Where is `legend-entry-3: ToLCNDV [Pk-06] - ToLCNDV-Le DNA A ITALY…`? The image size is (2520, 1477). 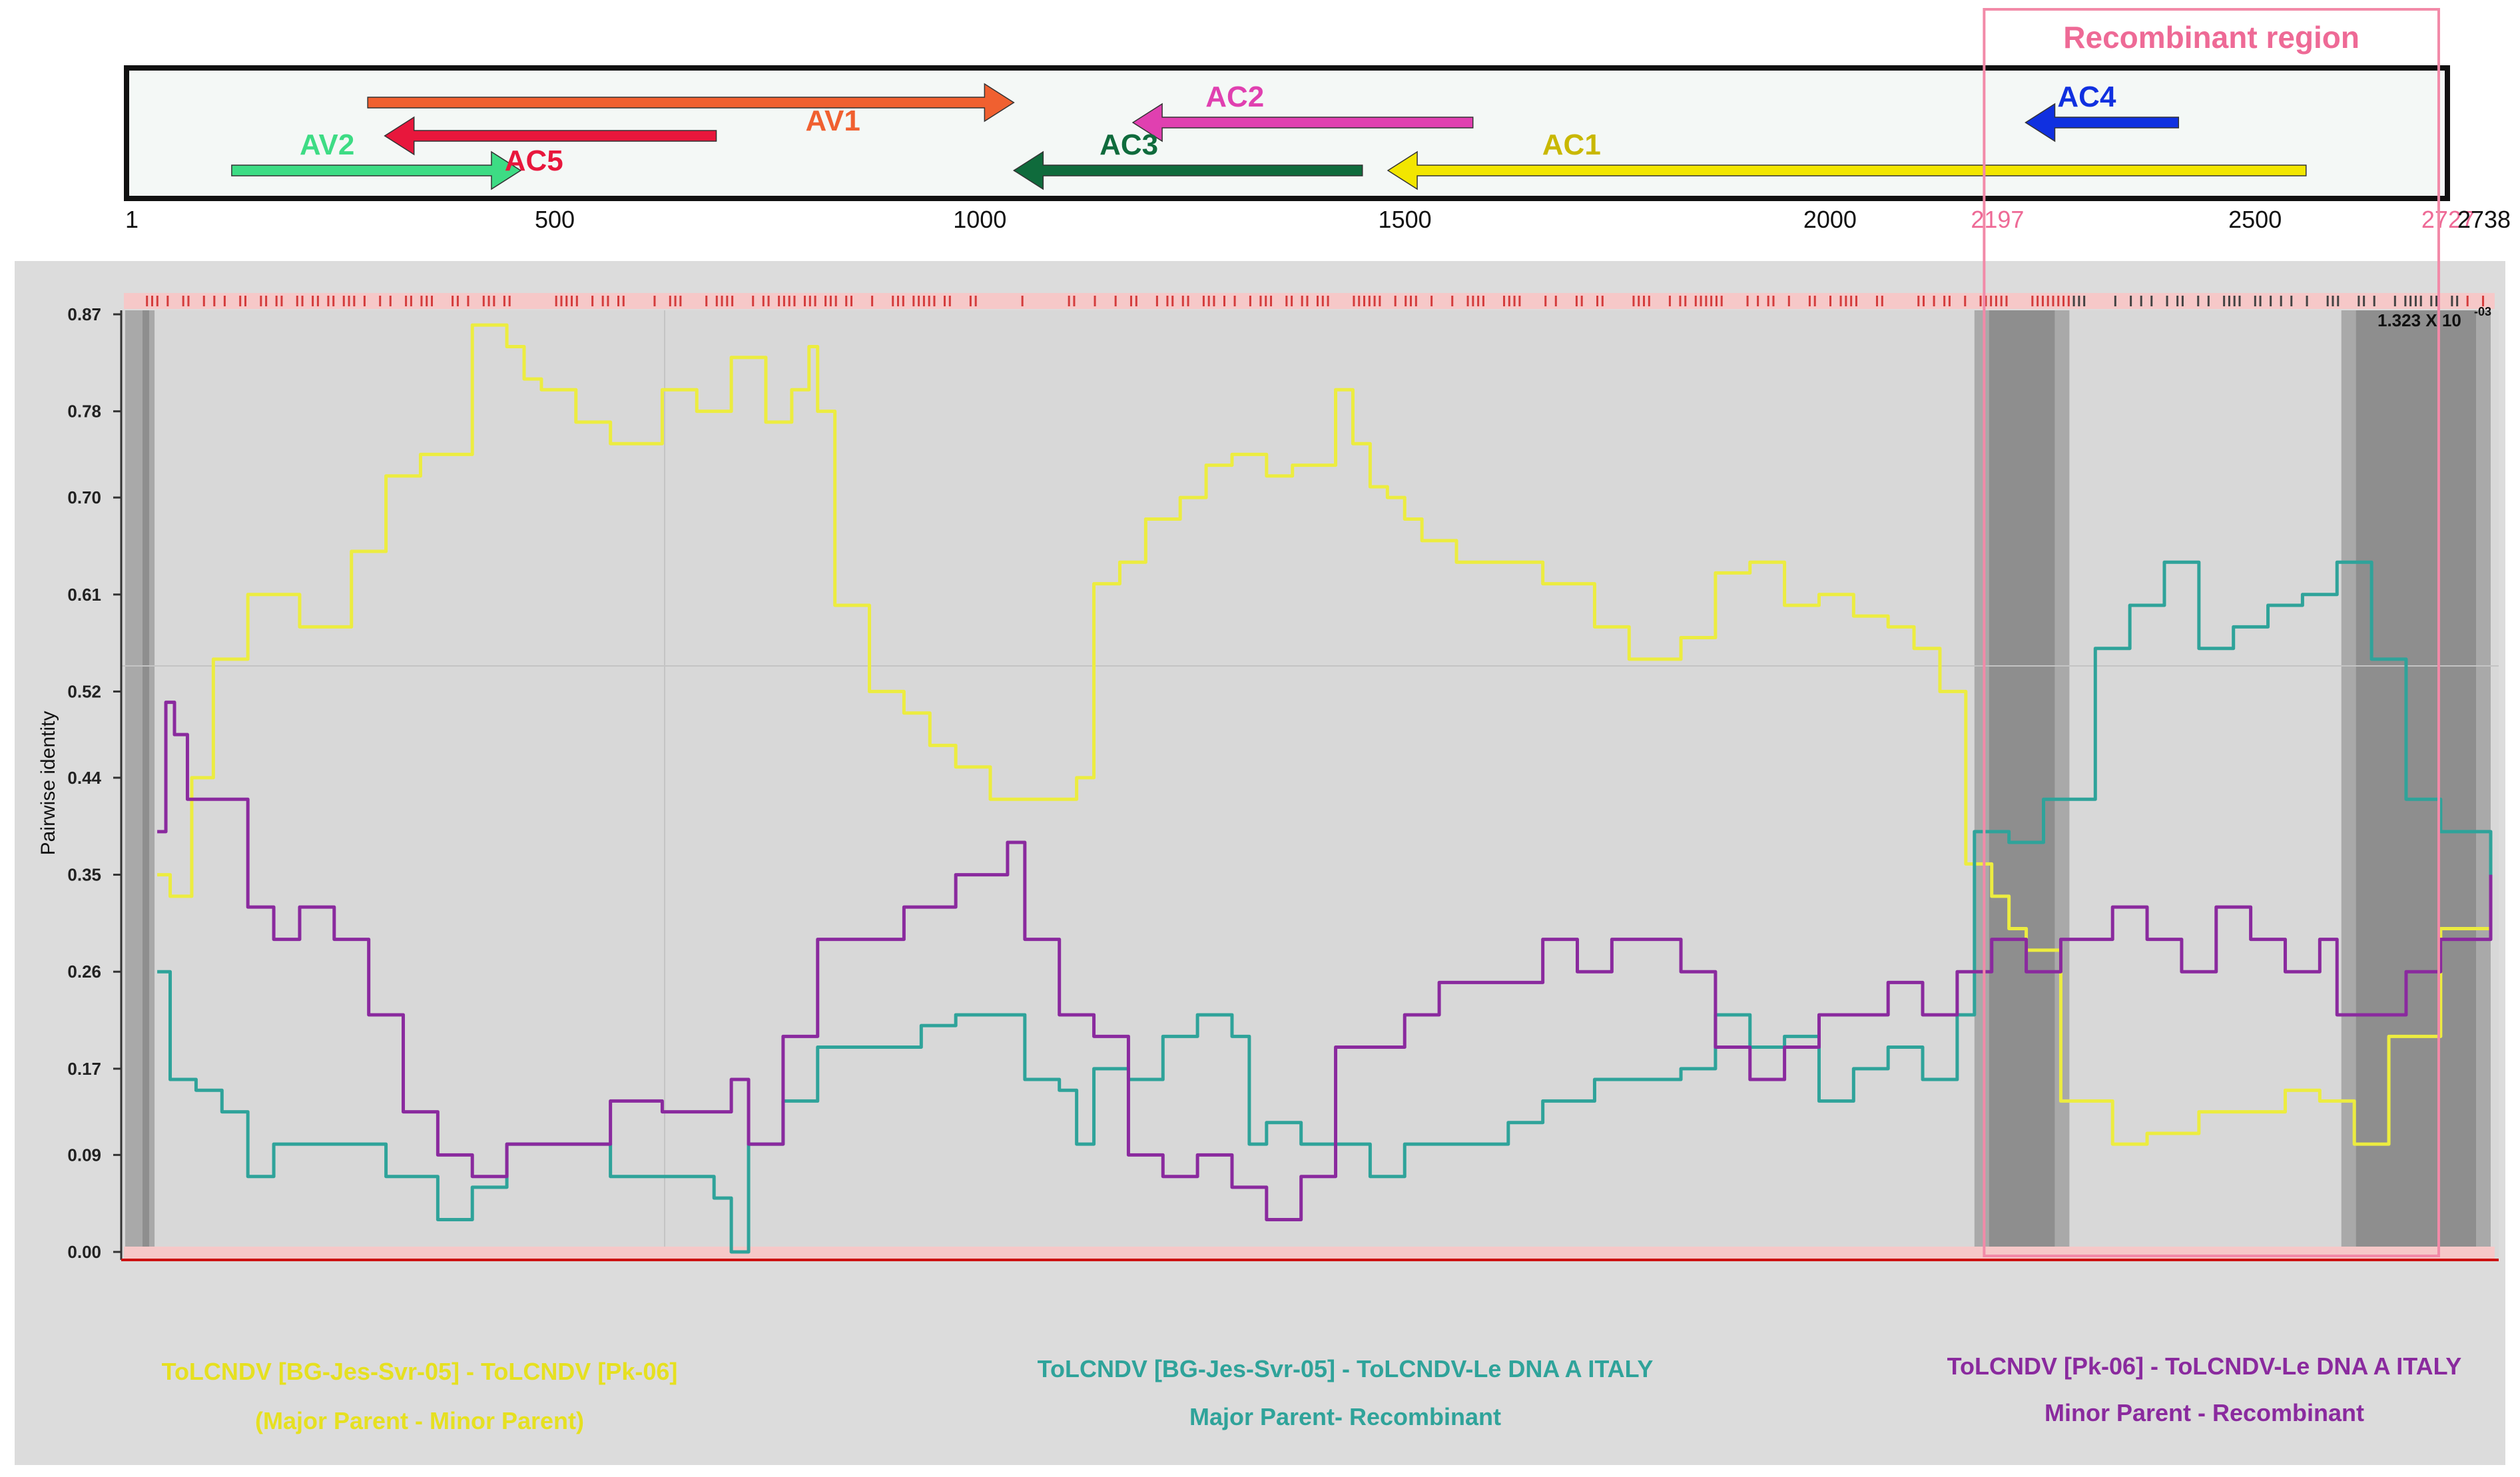
legend-entry-3: ToLCNDV [Pk-06] - ToLCNDV-Le DNA A ITALY… is located at coordinates (2204, 1389).